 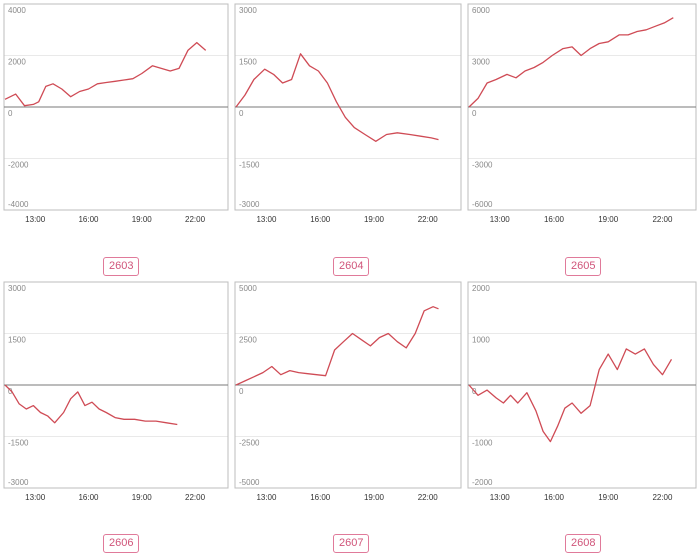 I want to click on y-tick-label: 2500, so click(x=248, y=340).